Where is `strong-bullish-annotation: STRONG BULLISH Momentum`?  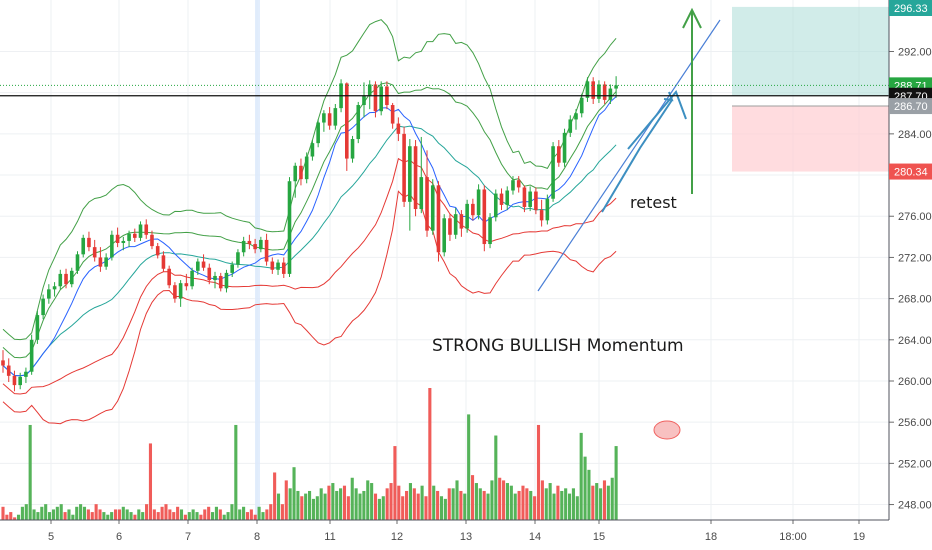 strong-bullish-annotation: STRONG BULLISH Momentum is located at coordinates (558, 346).